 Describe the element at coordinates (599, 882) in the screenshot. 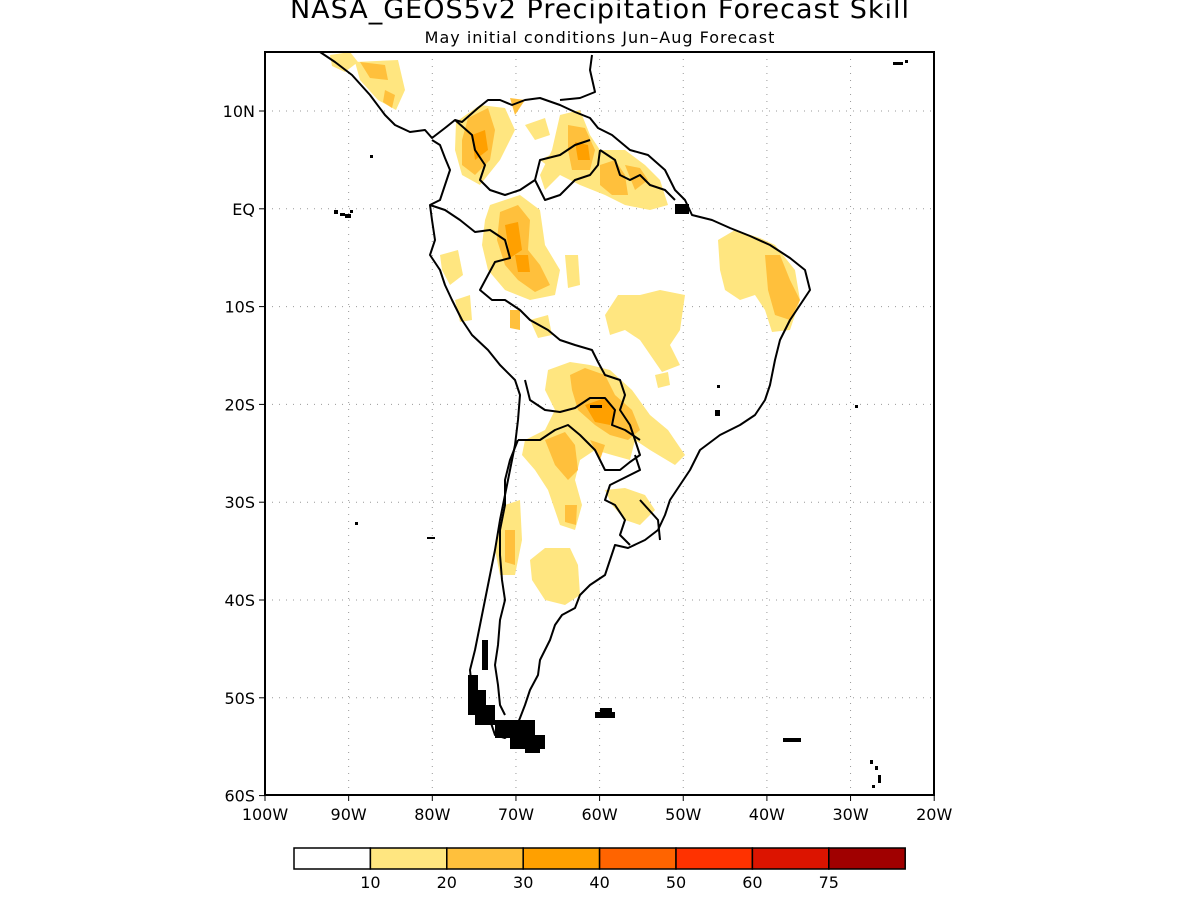

I see `legend-label: 40` at that location.